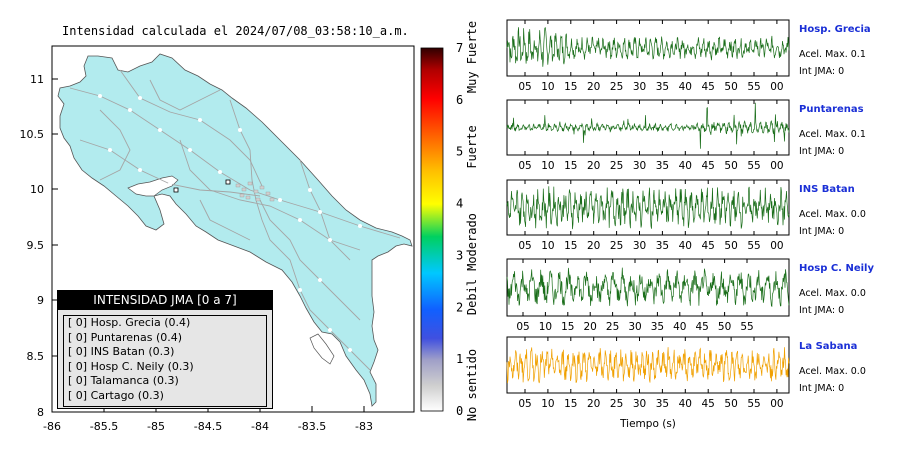 The width and height of the screenshot is (910, 460). I want to click on lat-tick-label: 8.5, so click(36, 356).